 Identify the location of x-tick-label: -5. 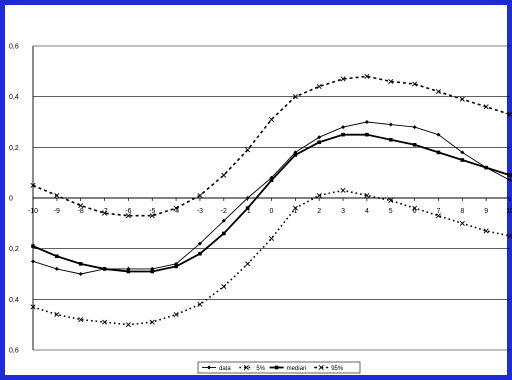
(152, 211).